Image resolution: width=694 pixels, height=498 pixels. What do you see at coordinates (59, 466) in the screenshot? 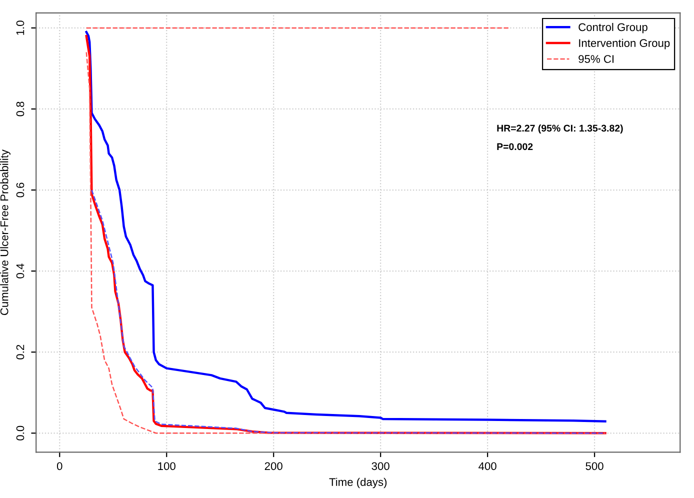
I see `x-tick-label: 0` at bounding box center [59, 466].